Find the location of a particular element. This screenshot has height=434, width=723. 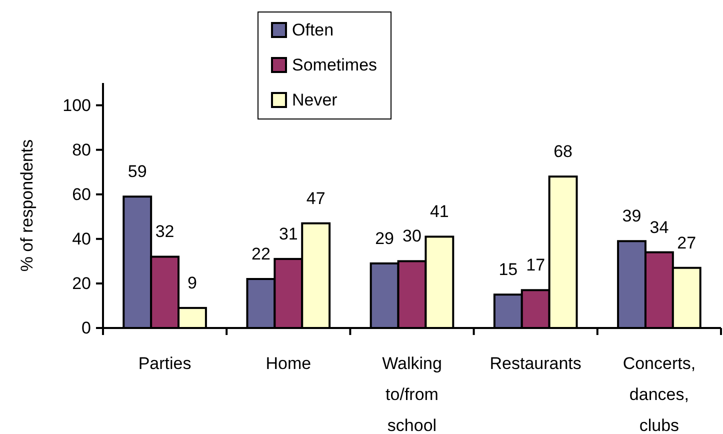

data-label: 47 is located at coordinates (316, 198).